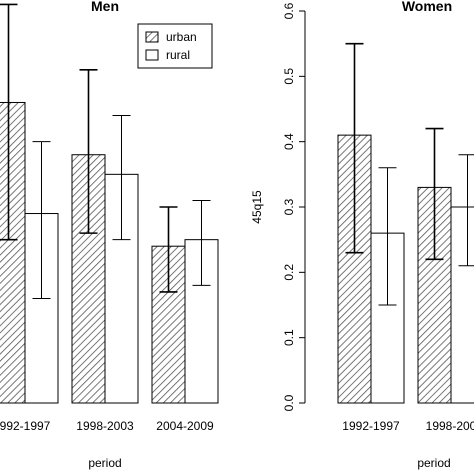  Describe the element at coordinates (408, 426) in the screenshot. I see `women-x-tick-labels: 1992-1997 1998-200` at that location.